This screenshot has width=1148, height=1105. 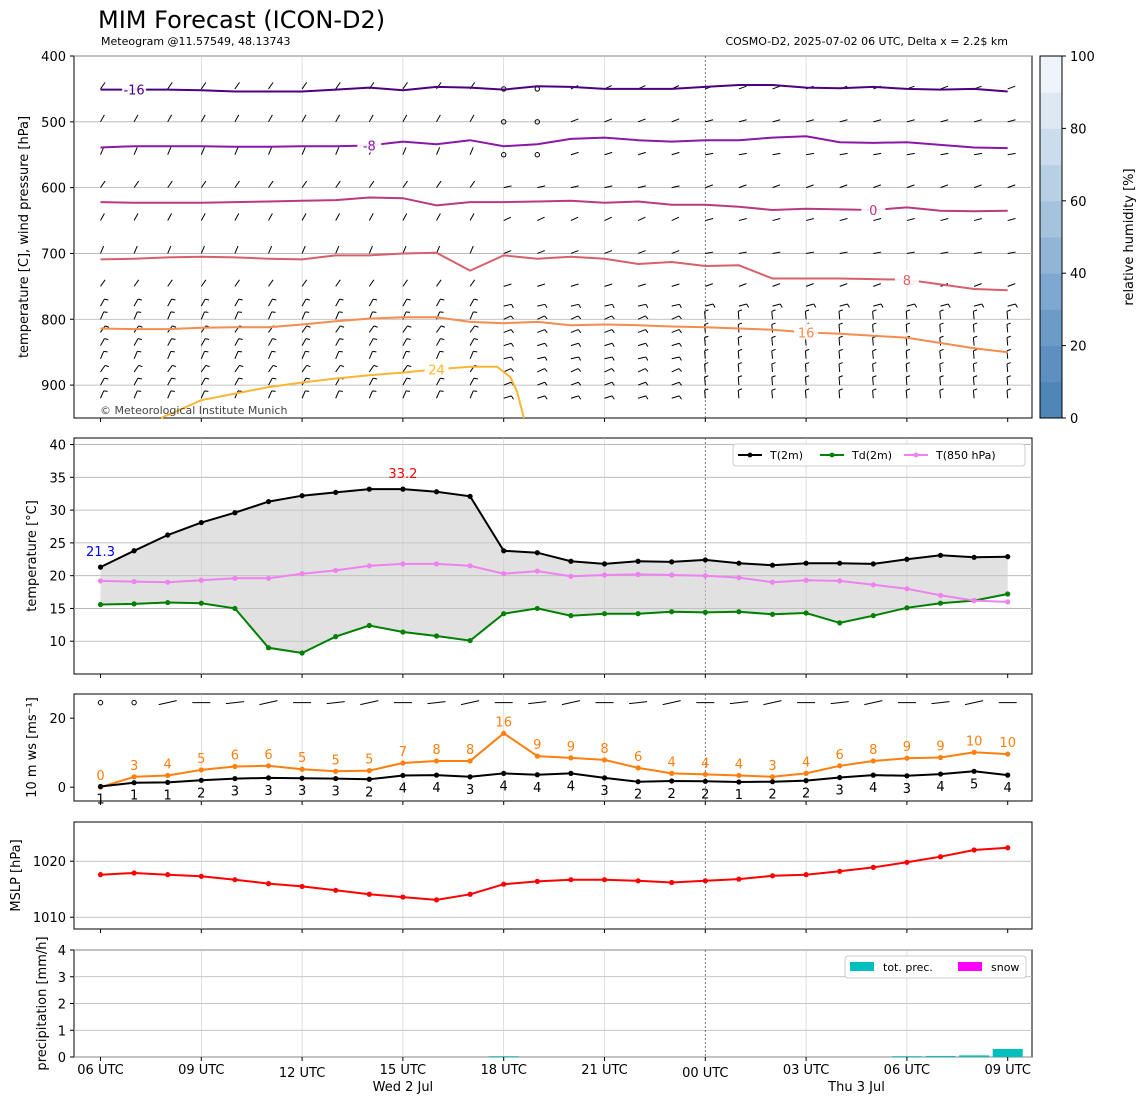 I want to click on day-label: Wed 2 Jul, so click(x=403, y=1087).